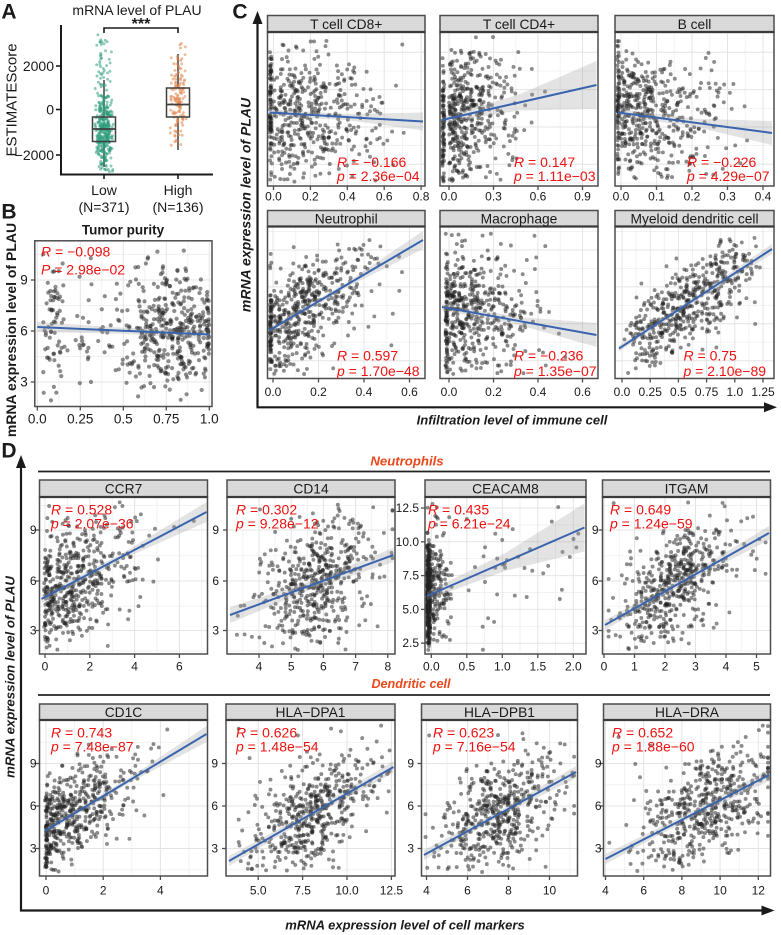 This screenshot has height=935, width=781. I want to click on svg-text: p = 2.36e−04, so click(378, 176).